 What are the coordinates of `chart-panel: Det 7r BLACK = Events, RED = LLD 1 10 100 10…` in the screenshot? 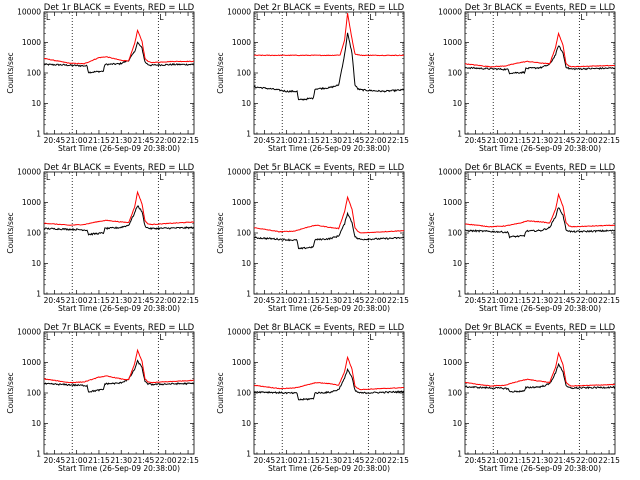 It's located at (102, 398).